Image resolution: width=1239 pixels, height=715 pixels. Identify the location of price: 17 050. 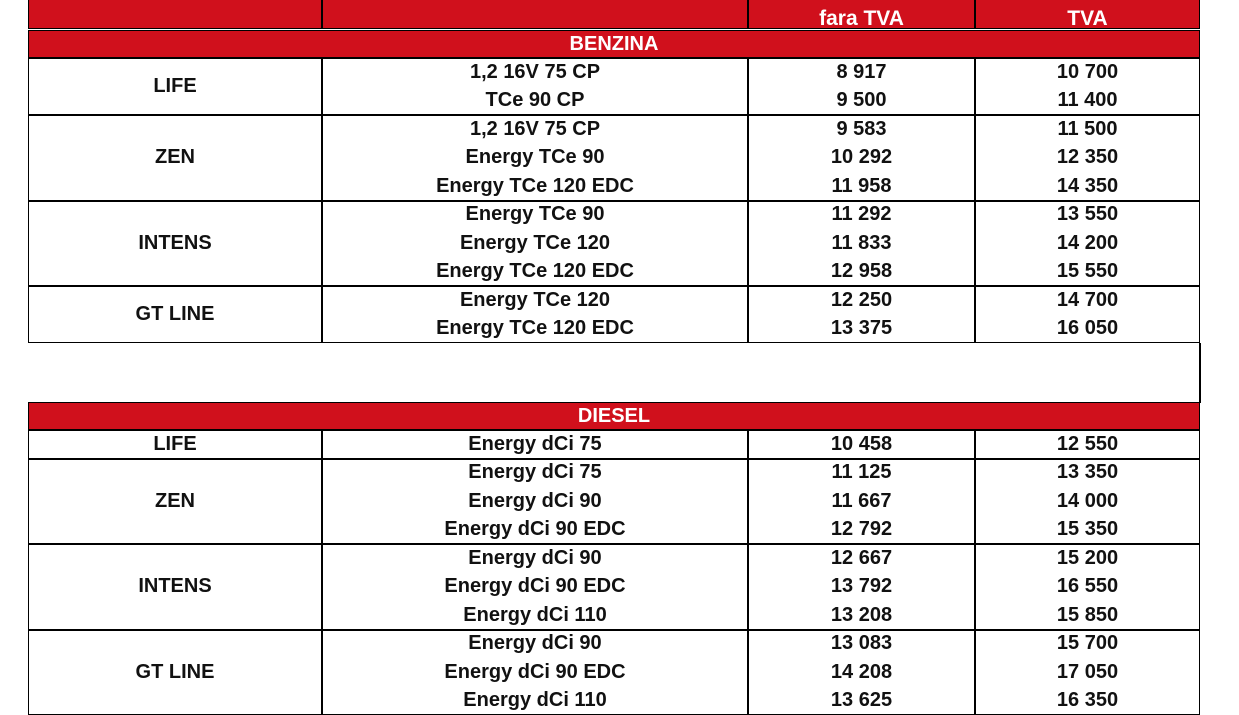
(1087, 672).